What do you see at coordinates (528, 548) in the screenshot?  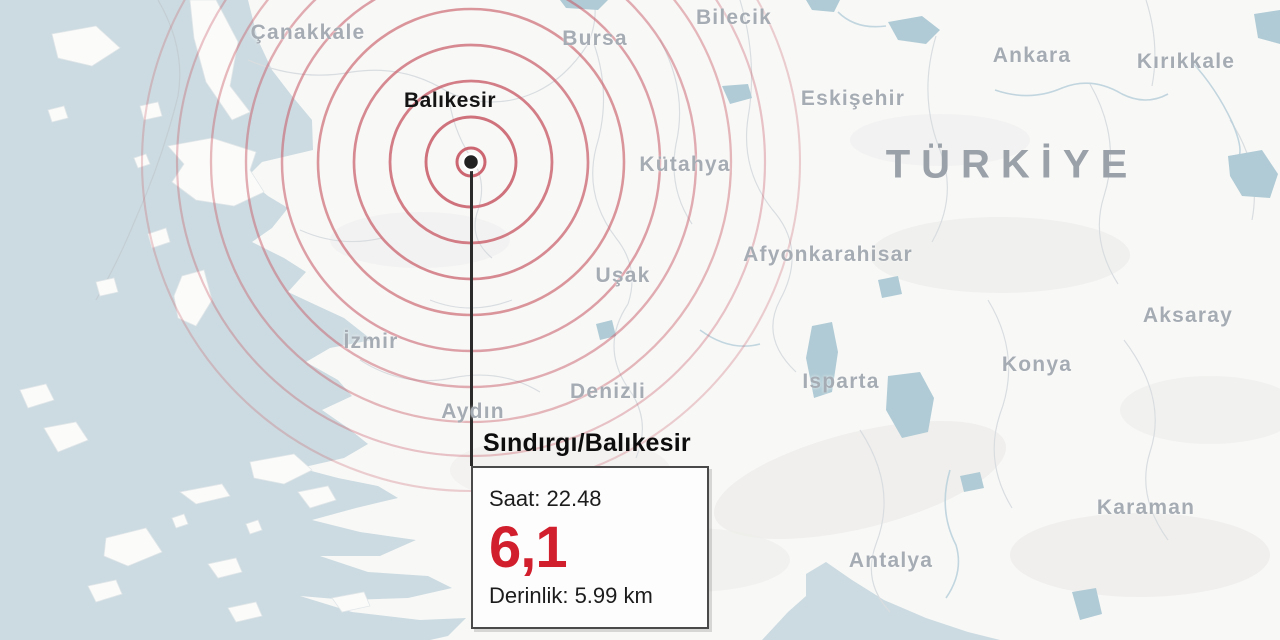 I see `infobox-magnitude: 6,1` at bounding box center [528, 548].